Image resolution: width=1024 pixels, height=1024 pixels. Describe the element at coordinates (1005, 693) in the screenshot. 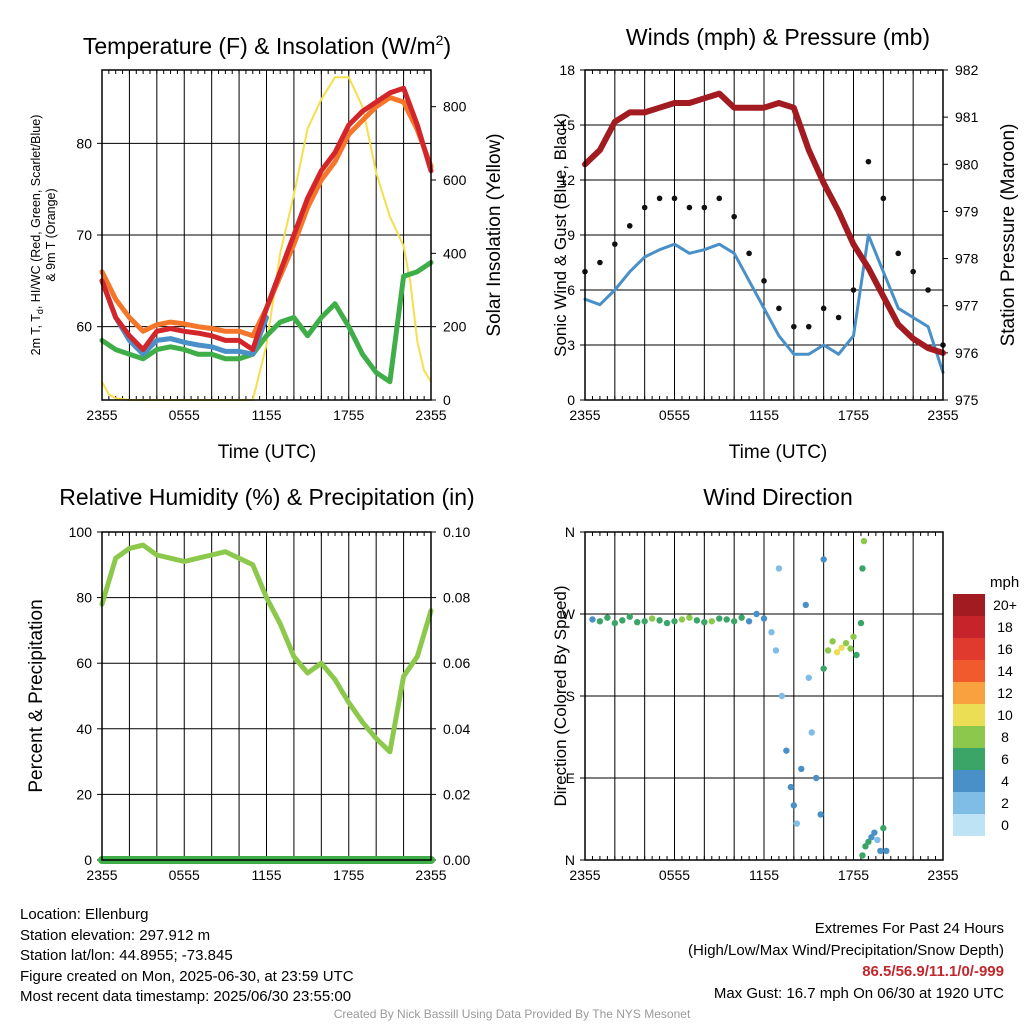

I see `legend-label: 12` at that location.